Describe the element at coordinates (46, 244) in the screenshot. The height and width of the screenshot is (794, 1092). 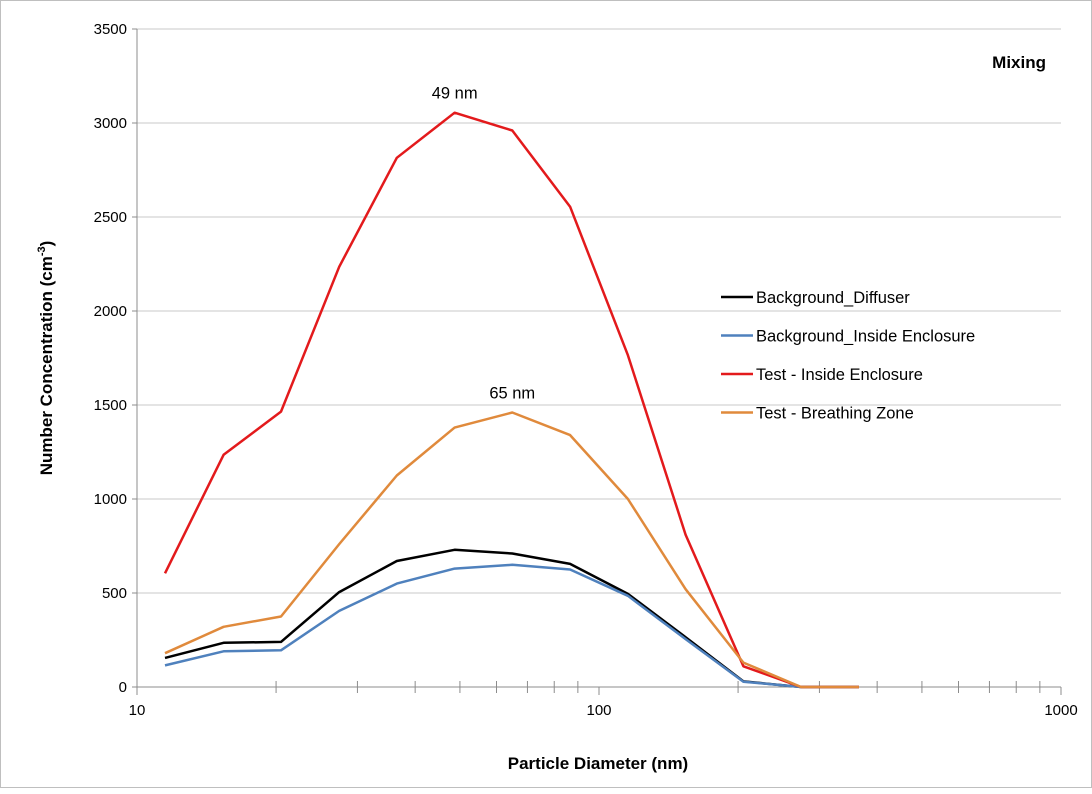
I see `y-axis-title-close: )` at that location.